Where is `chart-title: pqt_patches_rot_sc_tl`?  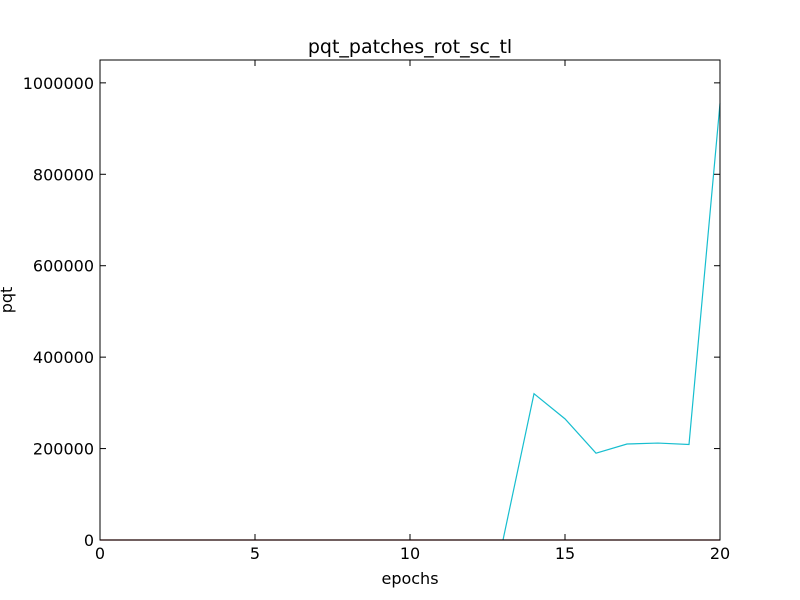
chart-title: pqt_patches_rot_sc_tl is located at coordinates (410, 47).